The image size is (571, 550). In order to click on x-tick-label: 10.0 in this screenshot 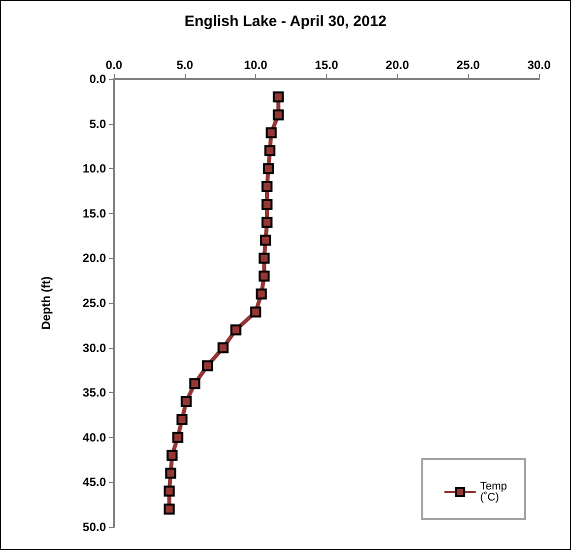, I will do `click(256, 65)`.